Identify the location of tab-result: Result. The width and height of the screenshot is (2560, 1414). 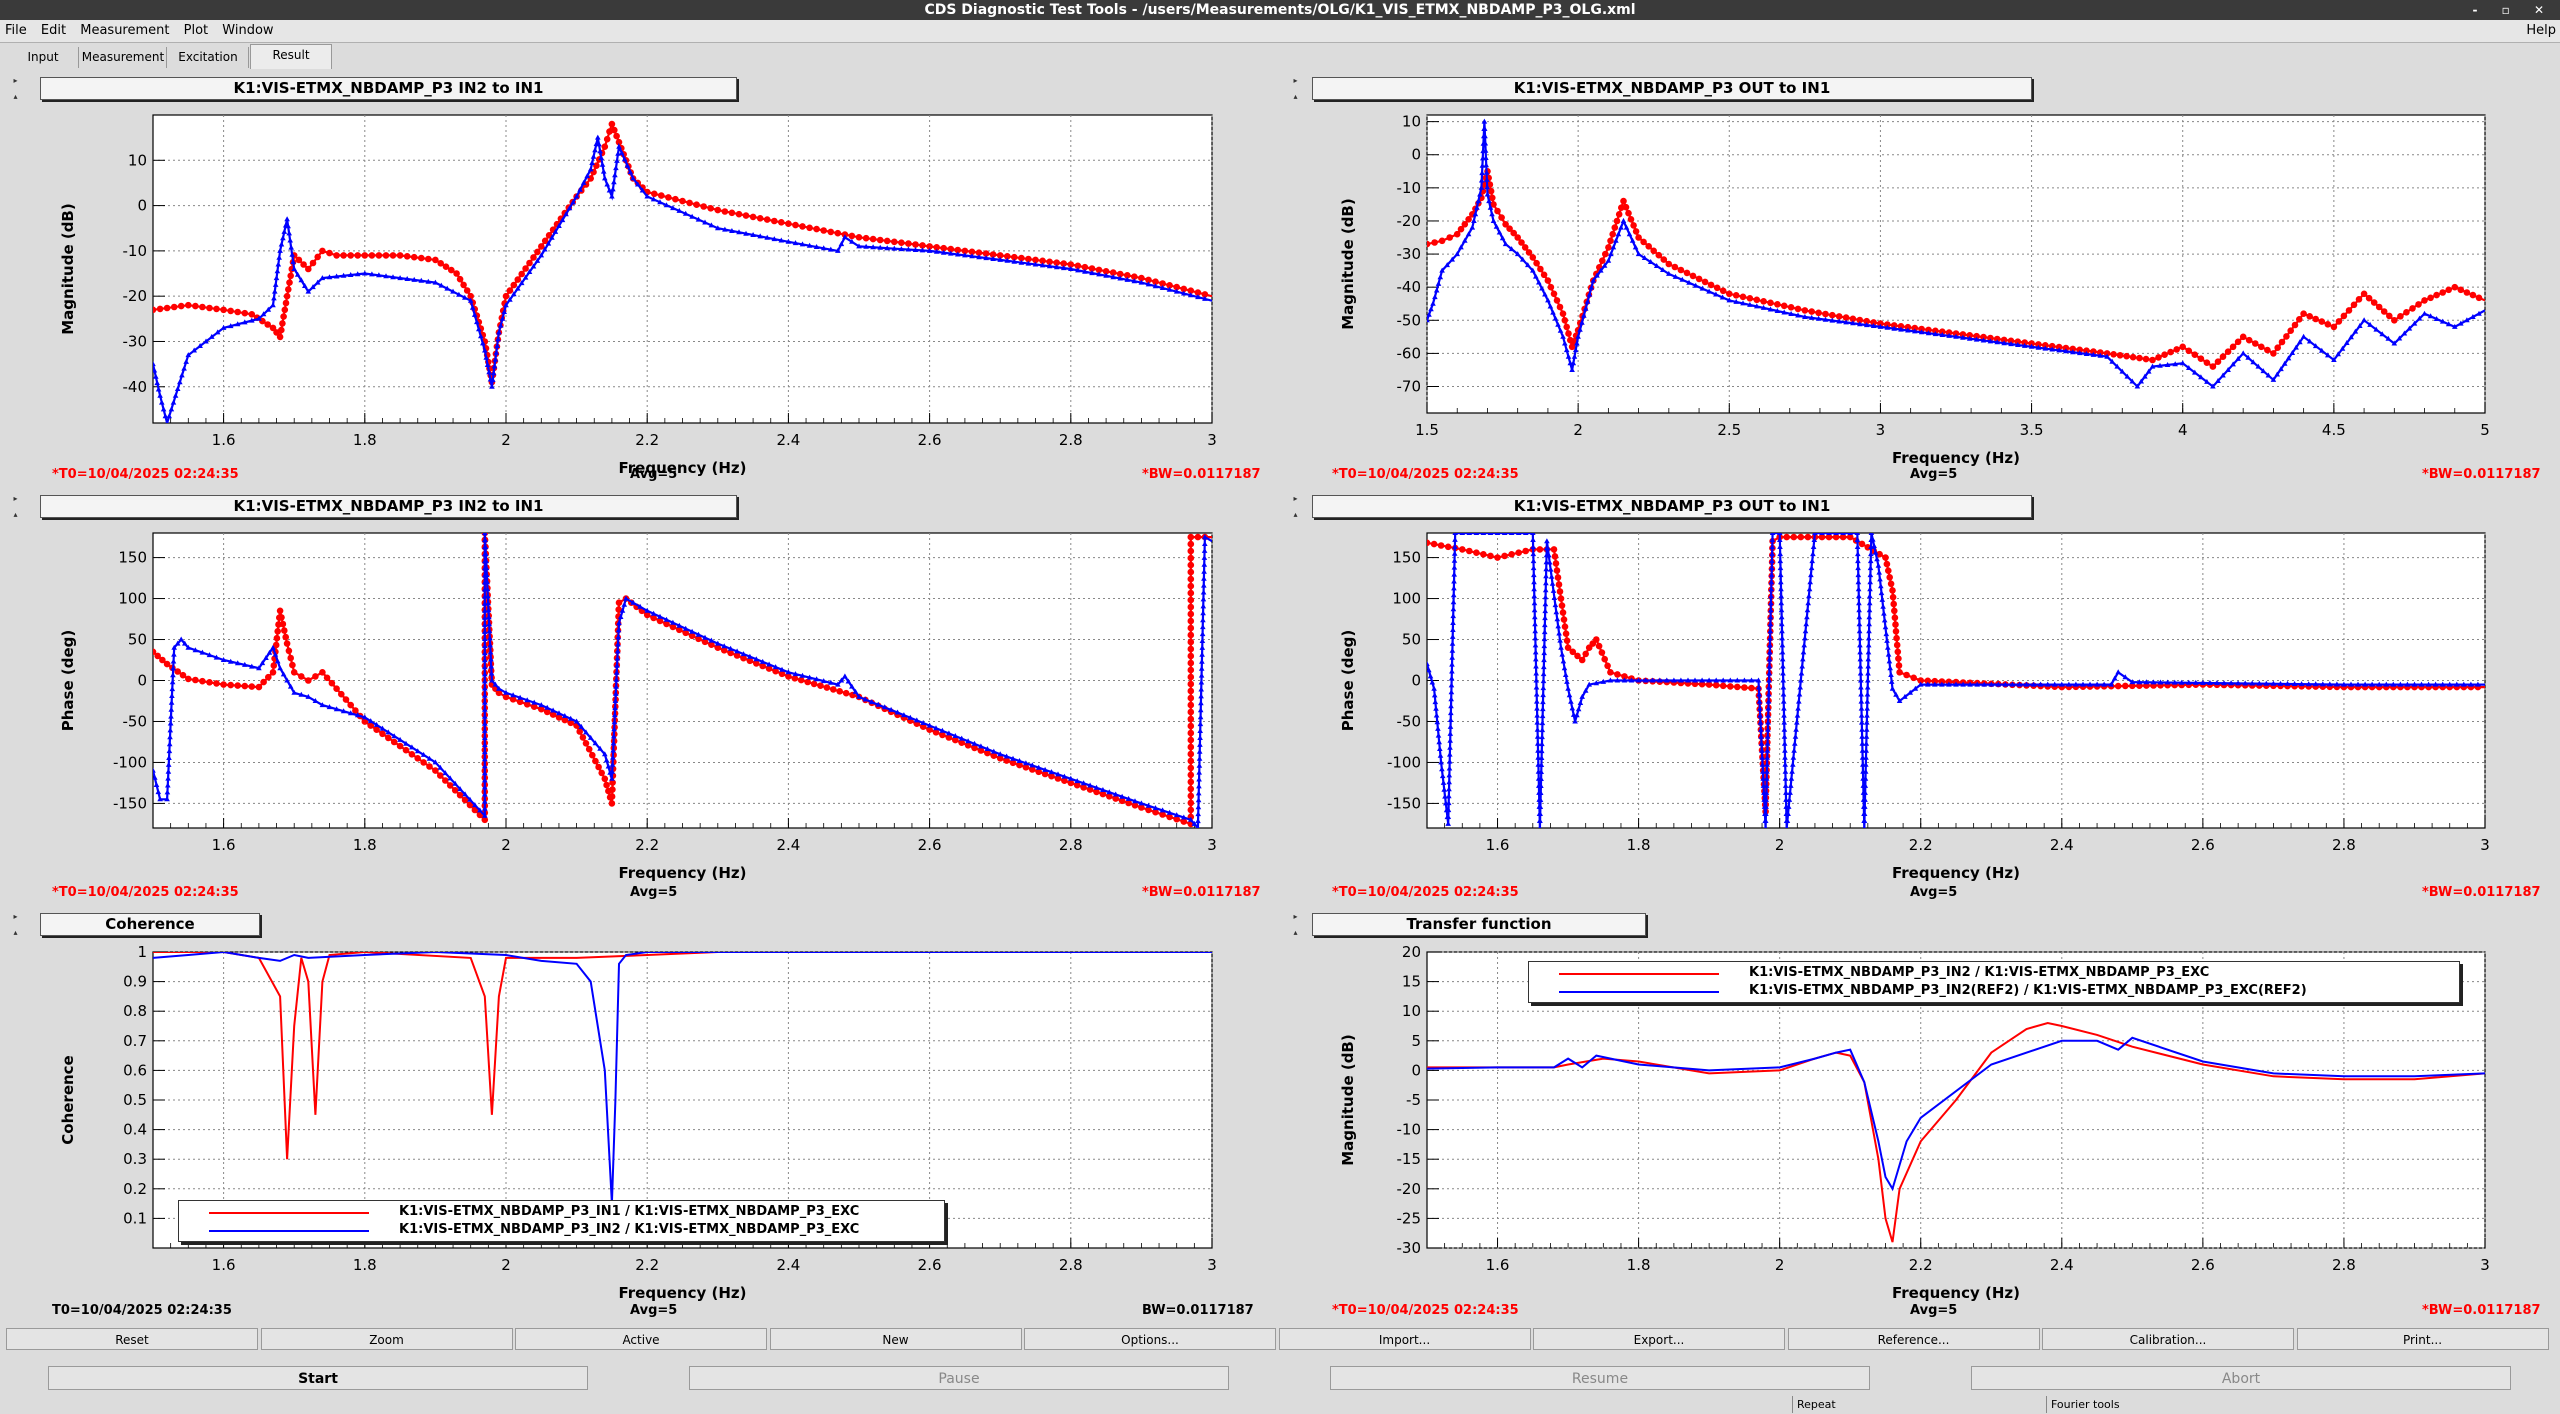
(291, 56).